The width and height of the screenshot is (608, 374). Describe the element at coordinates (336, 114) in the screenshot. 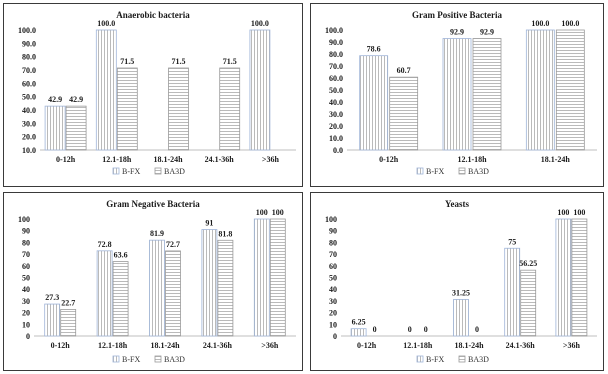

I see `y-tick-label: 30.0` at that location.